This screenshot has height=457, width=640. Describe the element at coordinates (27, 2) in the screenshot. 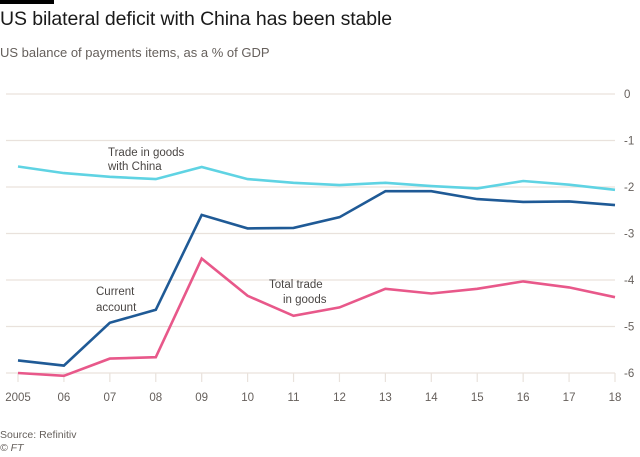

I see `ft-top-bar` at that location.